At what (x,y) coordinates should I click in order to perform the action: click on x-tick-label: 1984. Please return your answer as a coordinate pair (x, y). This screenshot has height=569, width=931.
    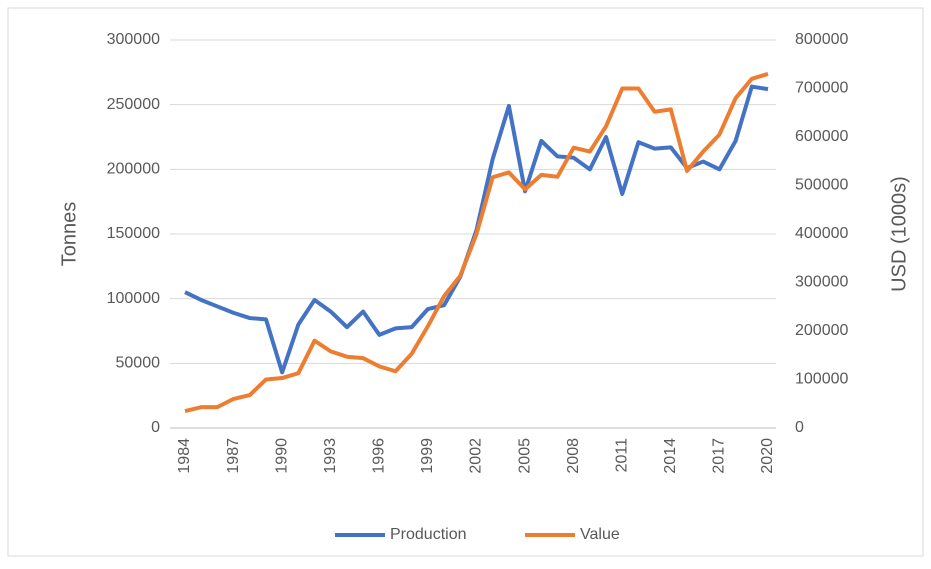
    Looking at the image, I should click on (184, 456).